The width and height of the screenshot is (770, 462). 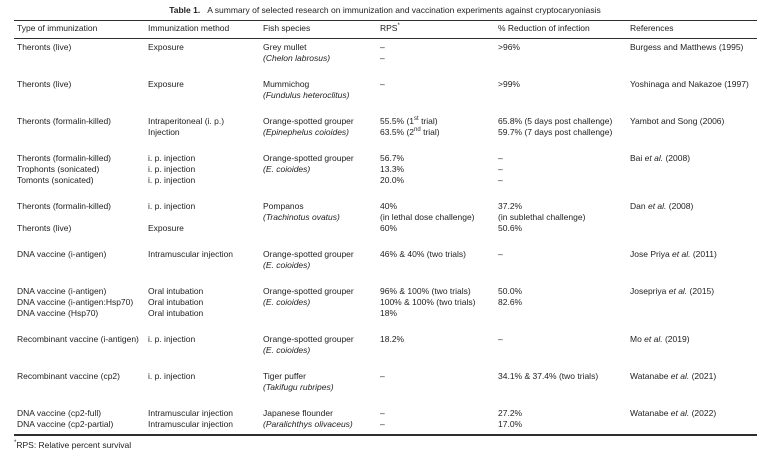 I want to click on cell-line: Watanabe et al. (2021), so click(x=673, y=376).